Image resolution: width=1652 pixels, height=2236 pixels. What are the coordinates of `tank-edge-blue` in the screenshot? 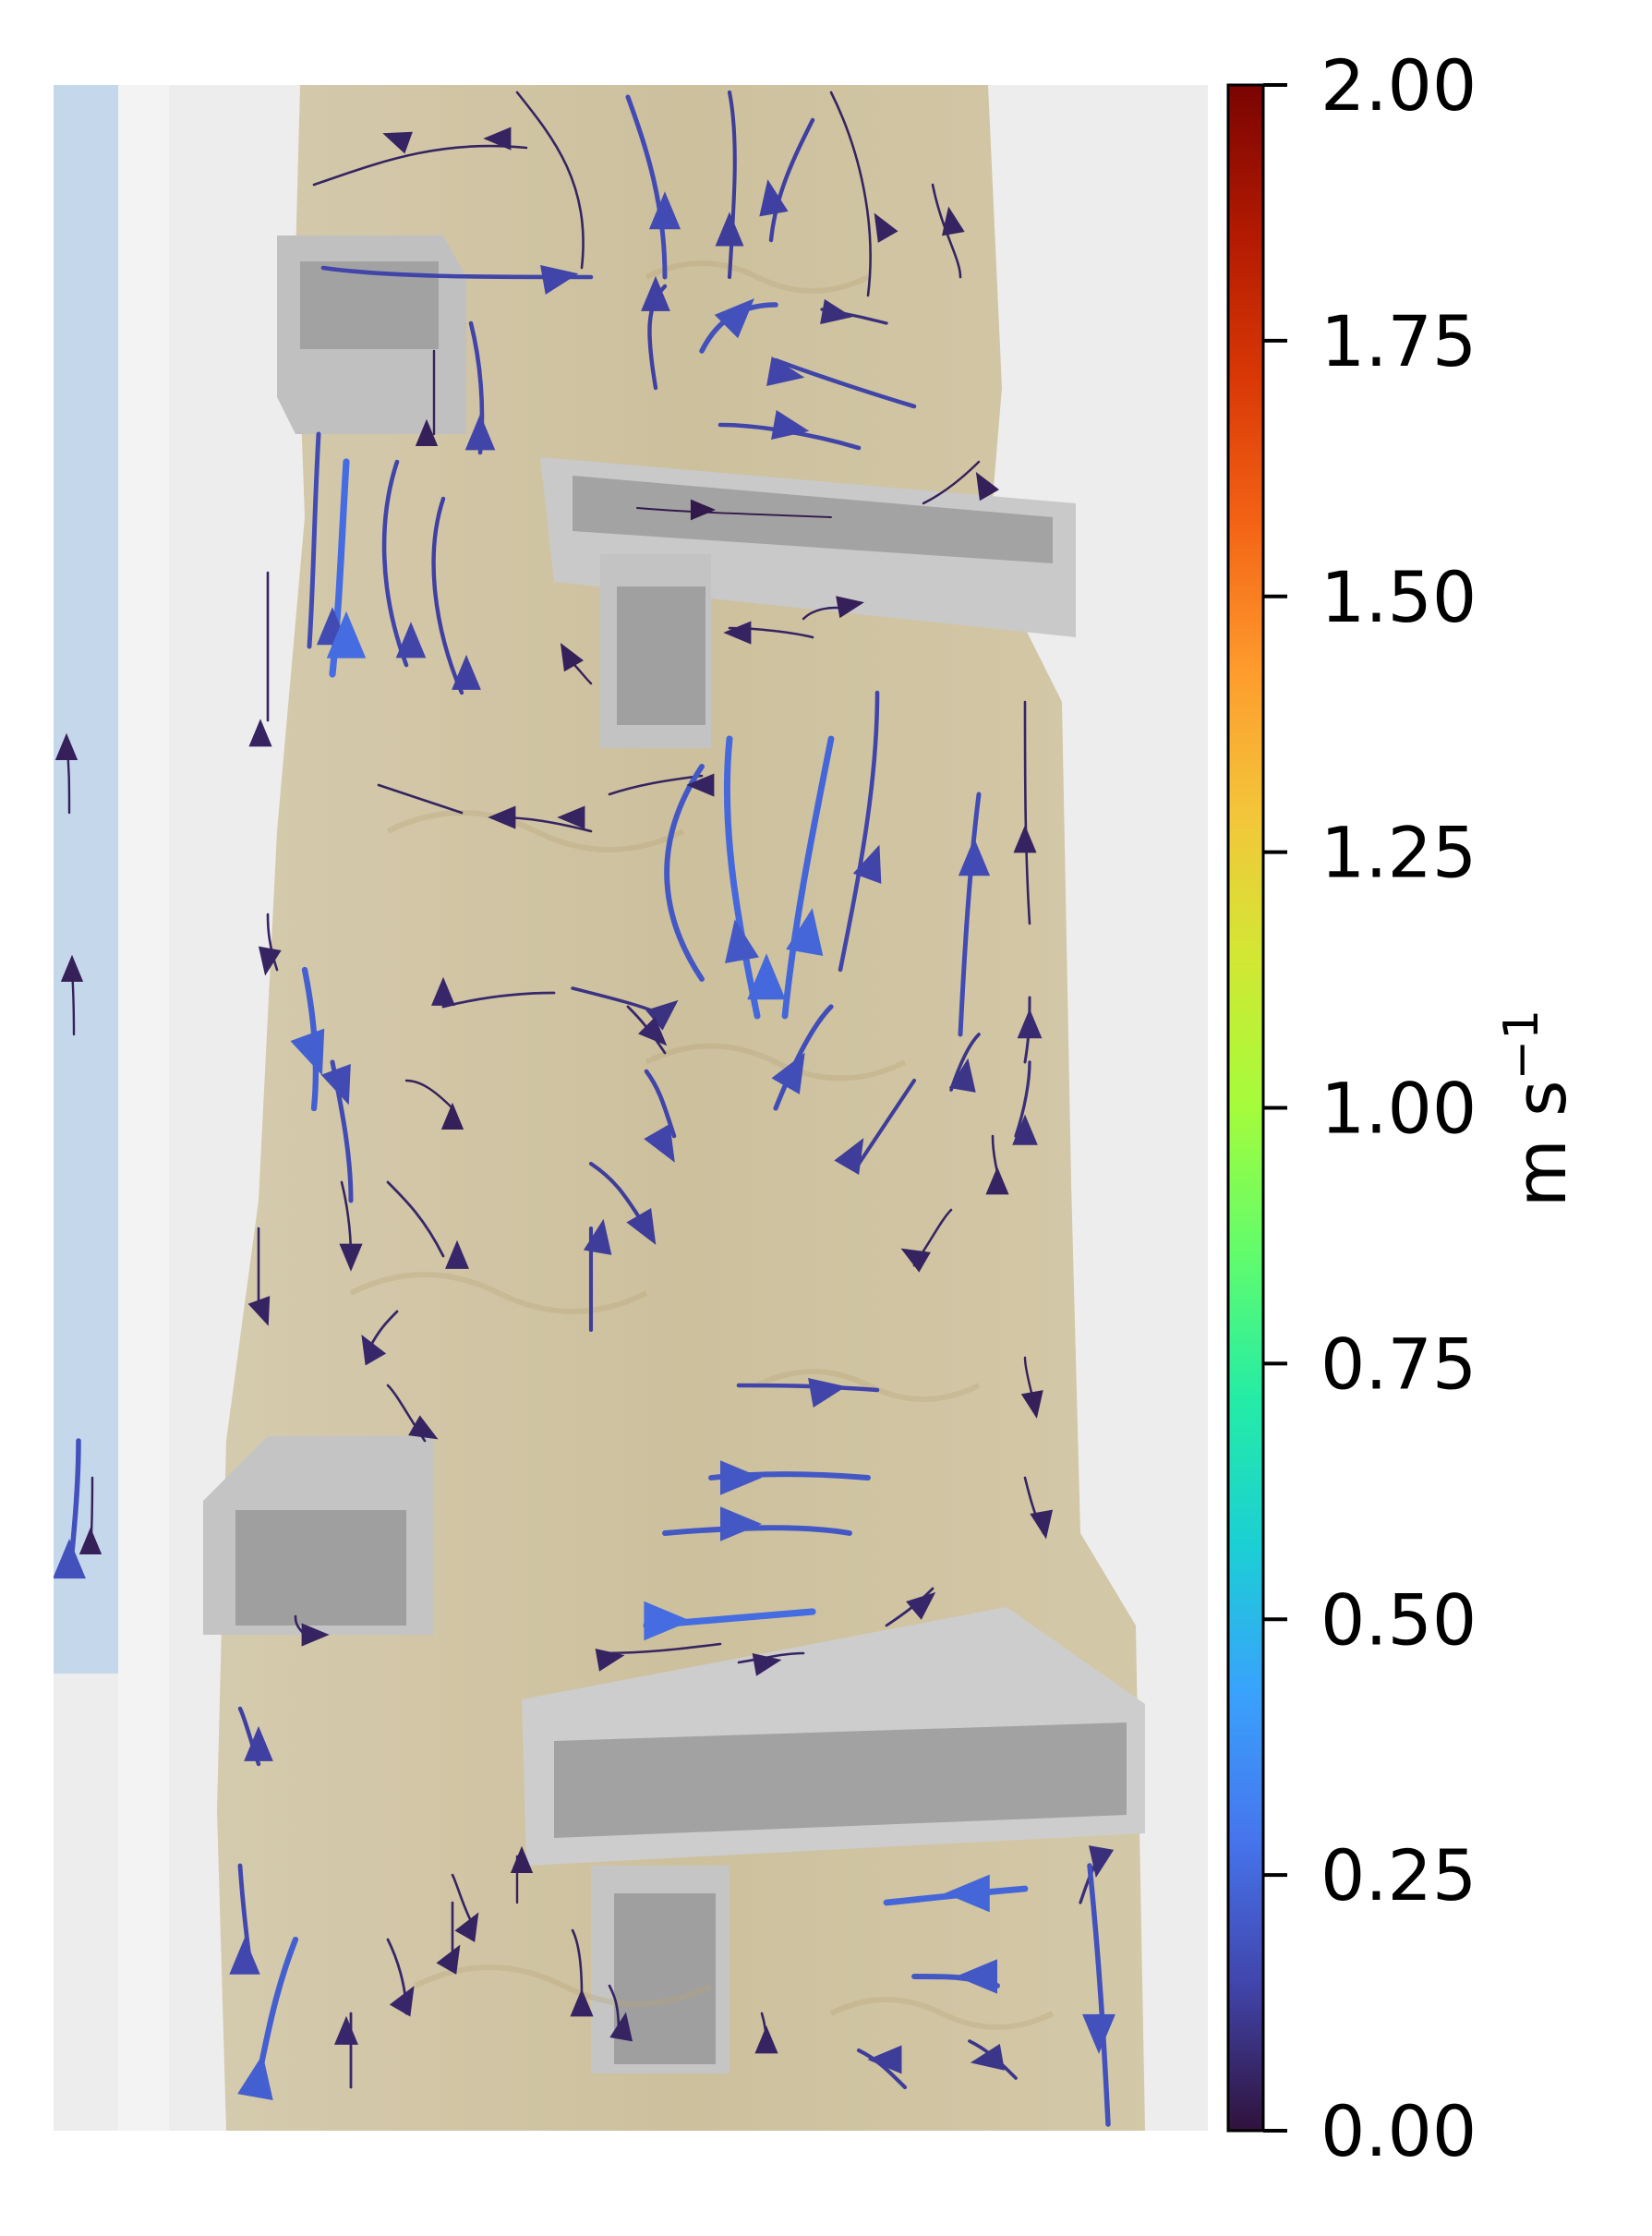 It's located at (86, 879).